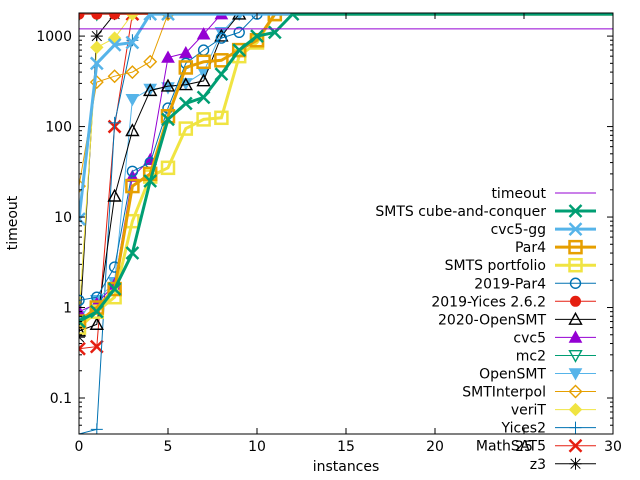  What do you see at coordinates (613, 447) in the screenshot?
I see `x-tick-label: 30` at bounding box center [613, 447].